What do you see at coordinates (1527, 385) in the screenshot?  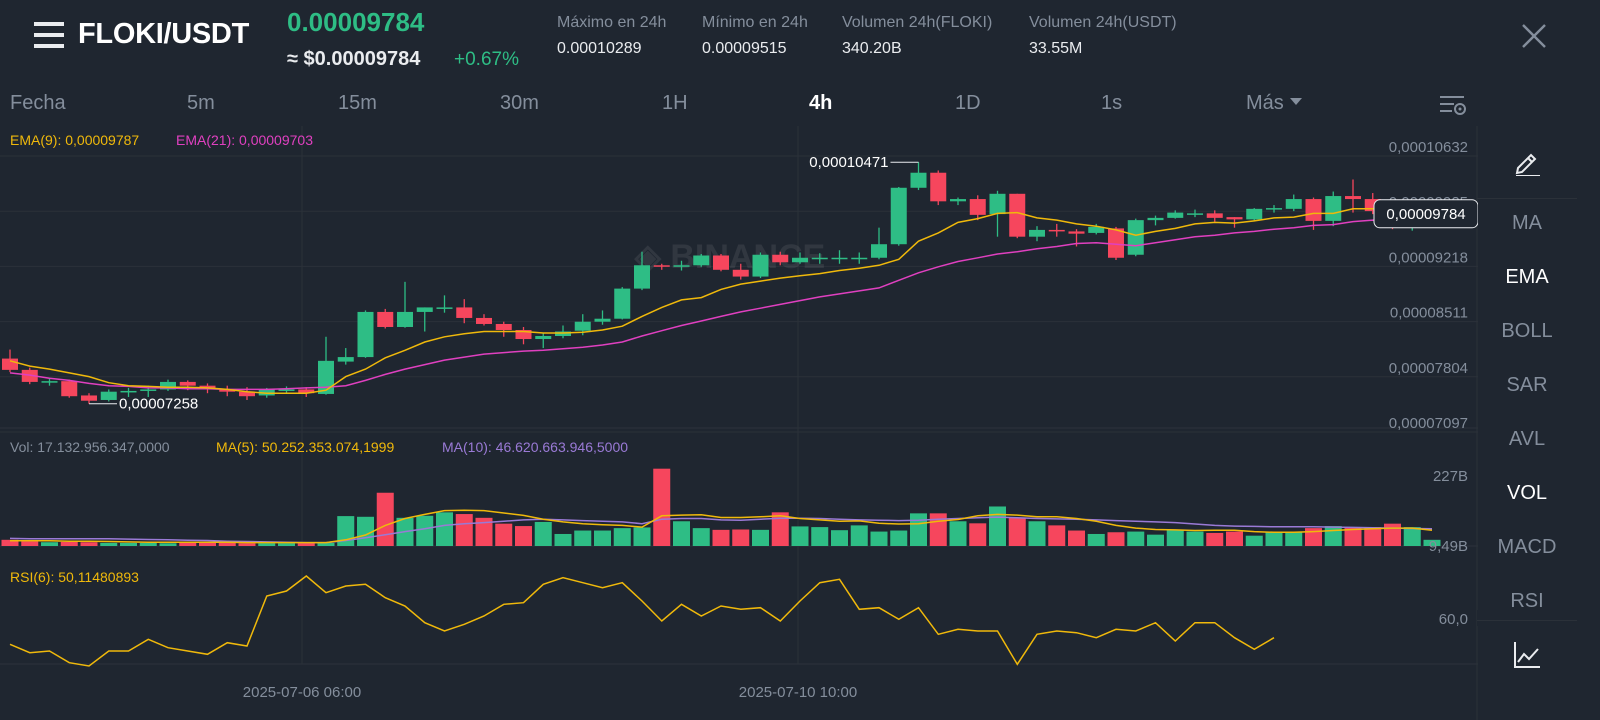 I see `sidebar-item-sar: SAR` at bounding box center [1527, 385].